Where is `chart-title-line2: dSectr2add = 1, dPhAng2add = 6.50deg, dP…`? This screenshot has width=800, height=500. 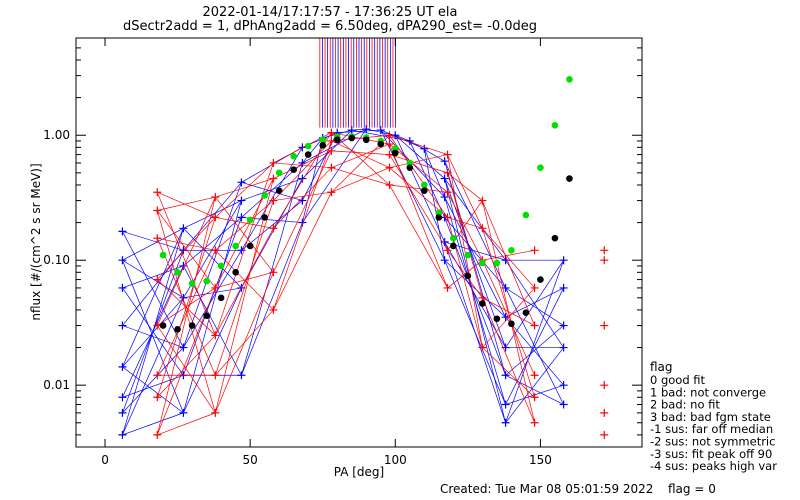
chart-title-line2: dSectr2add = 1, dPhAng2add = 6.50deg, dP… is located at coordinates (330, 26).